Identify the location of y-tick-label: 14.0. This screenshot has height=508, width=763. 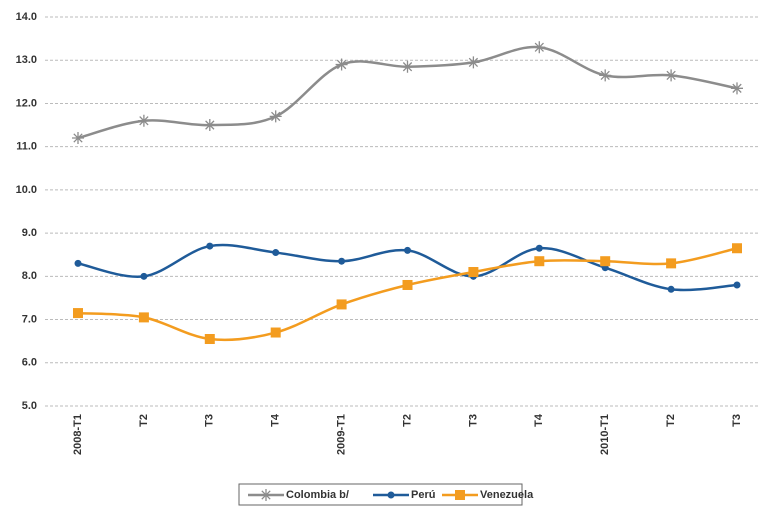
(26, 17).